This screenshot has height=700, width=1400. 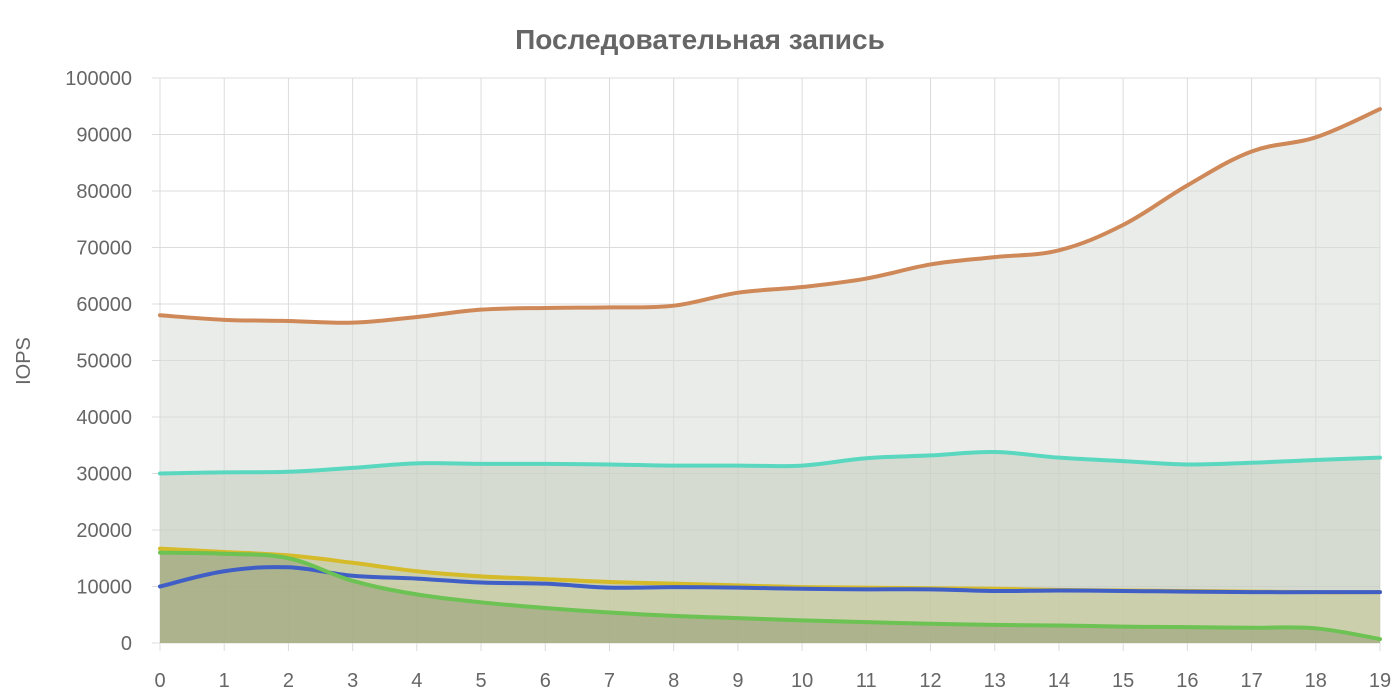 I want to click on y-tick-label: 80000, so click(x=104, y=192).